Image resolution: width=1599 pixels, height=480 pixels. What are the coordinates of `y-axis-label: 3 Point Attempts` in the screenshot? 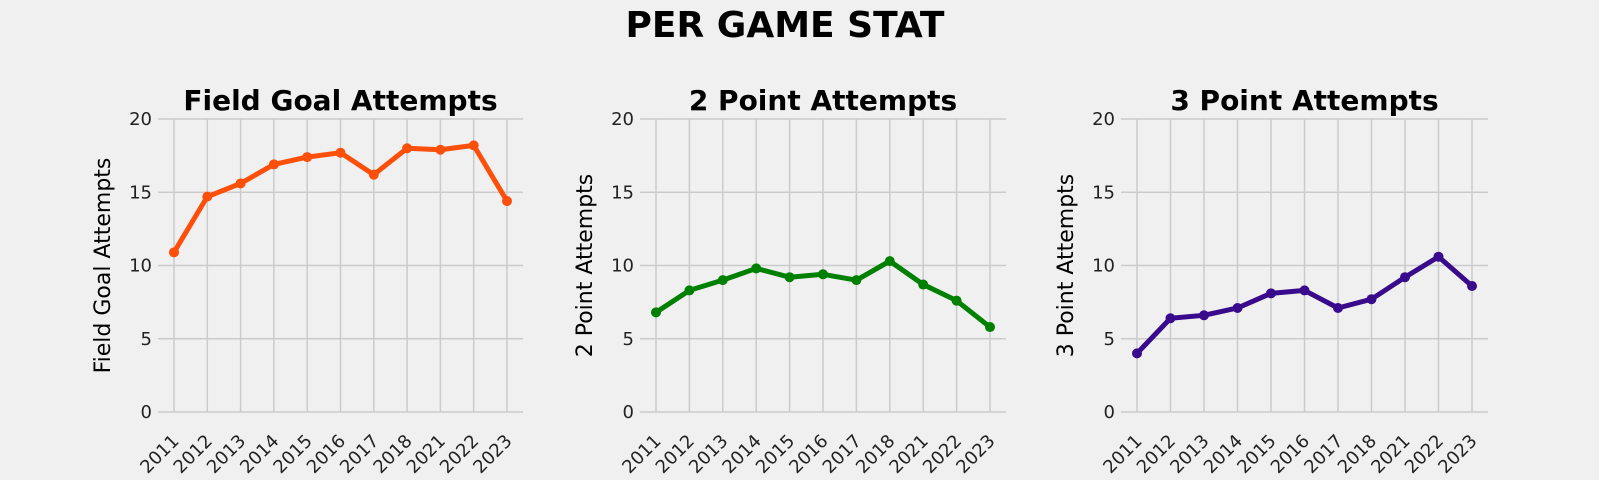 It's located at (1066, 266).